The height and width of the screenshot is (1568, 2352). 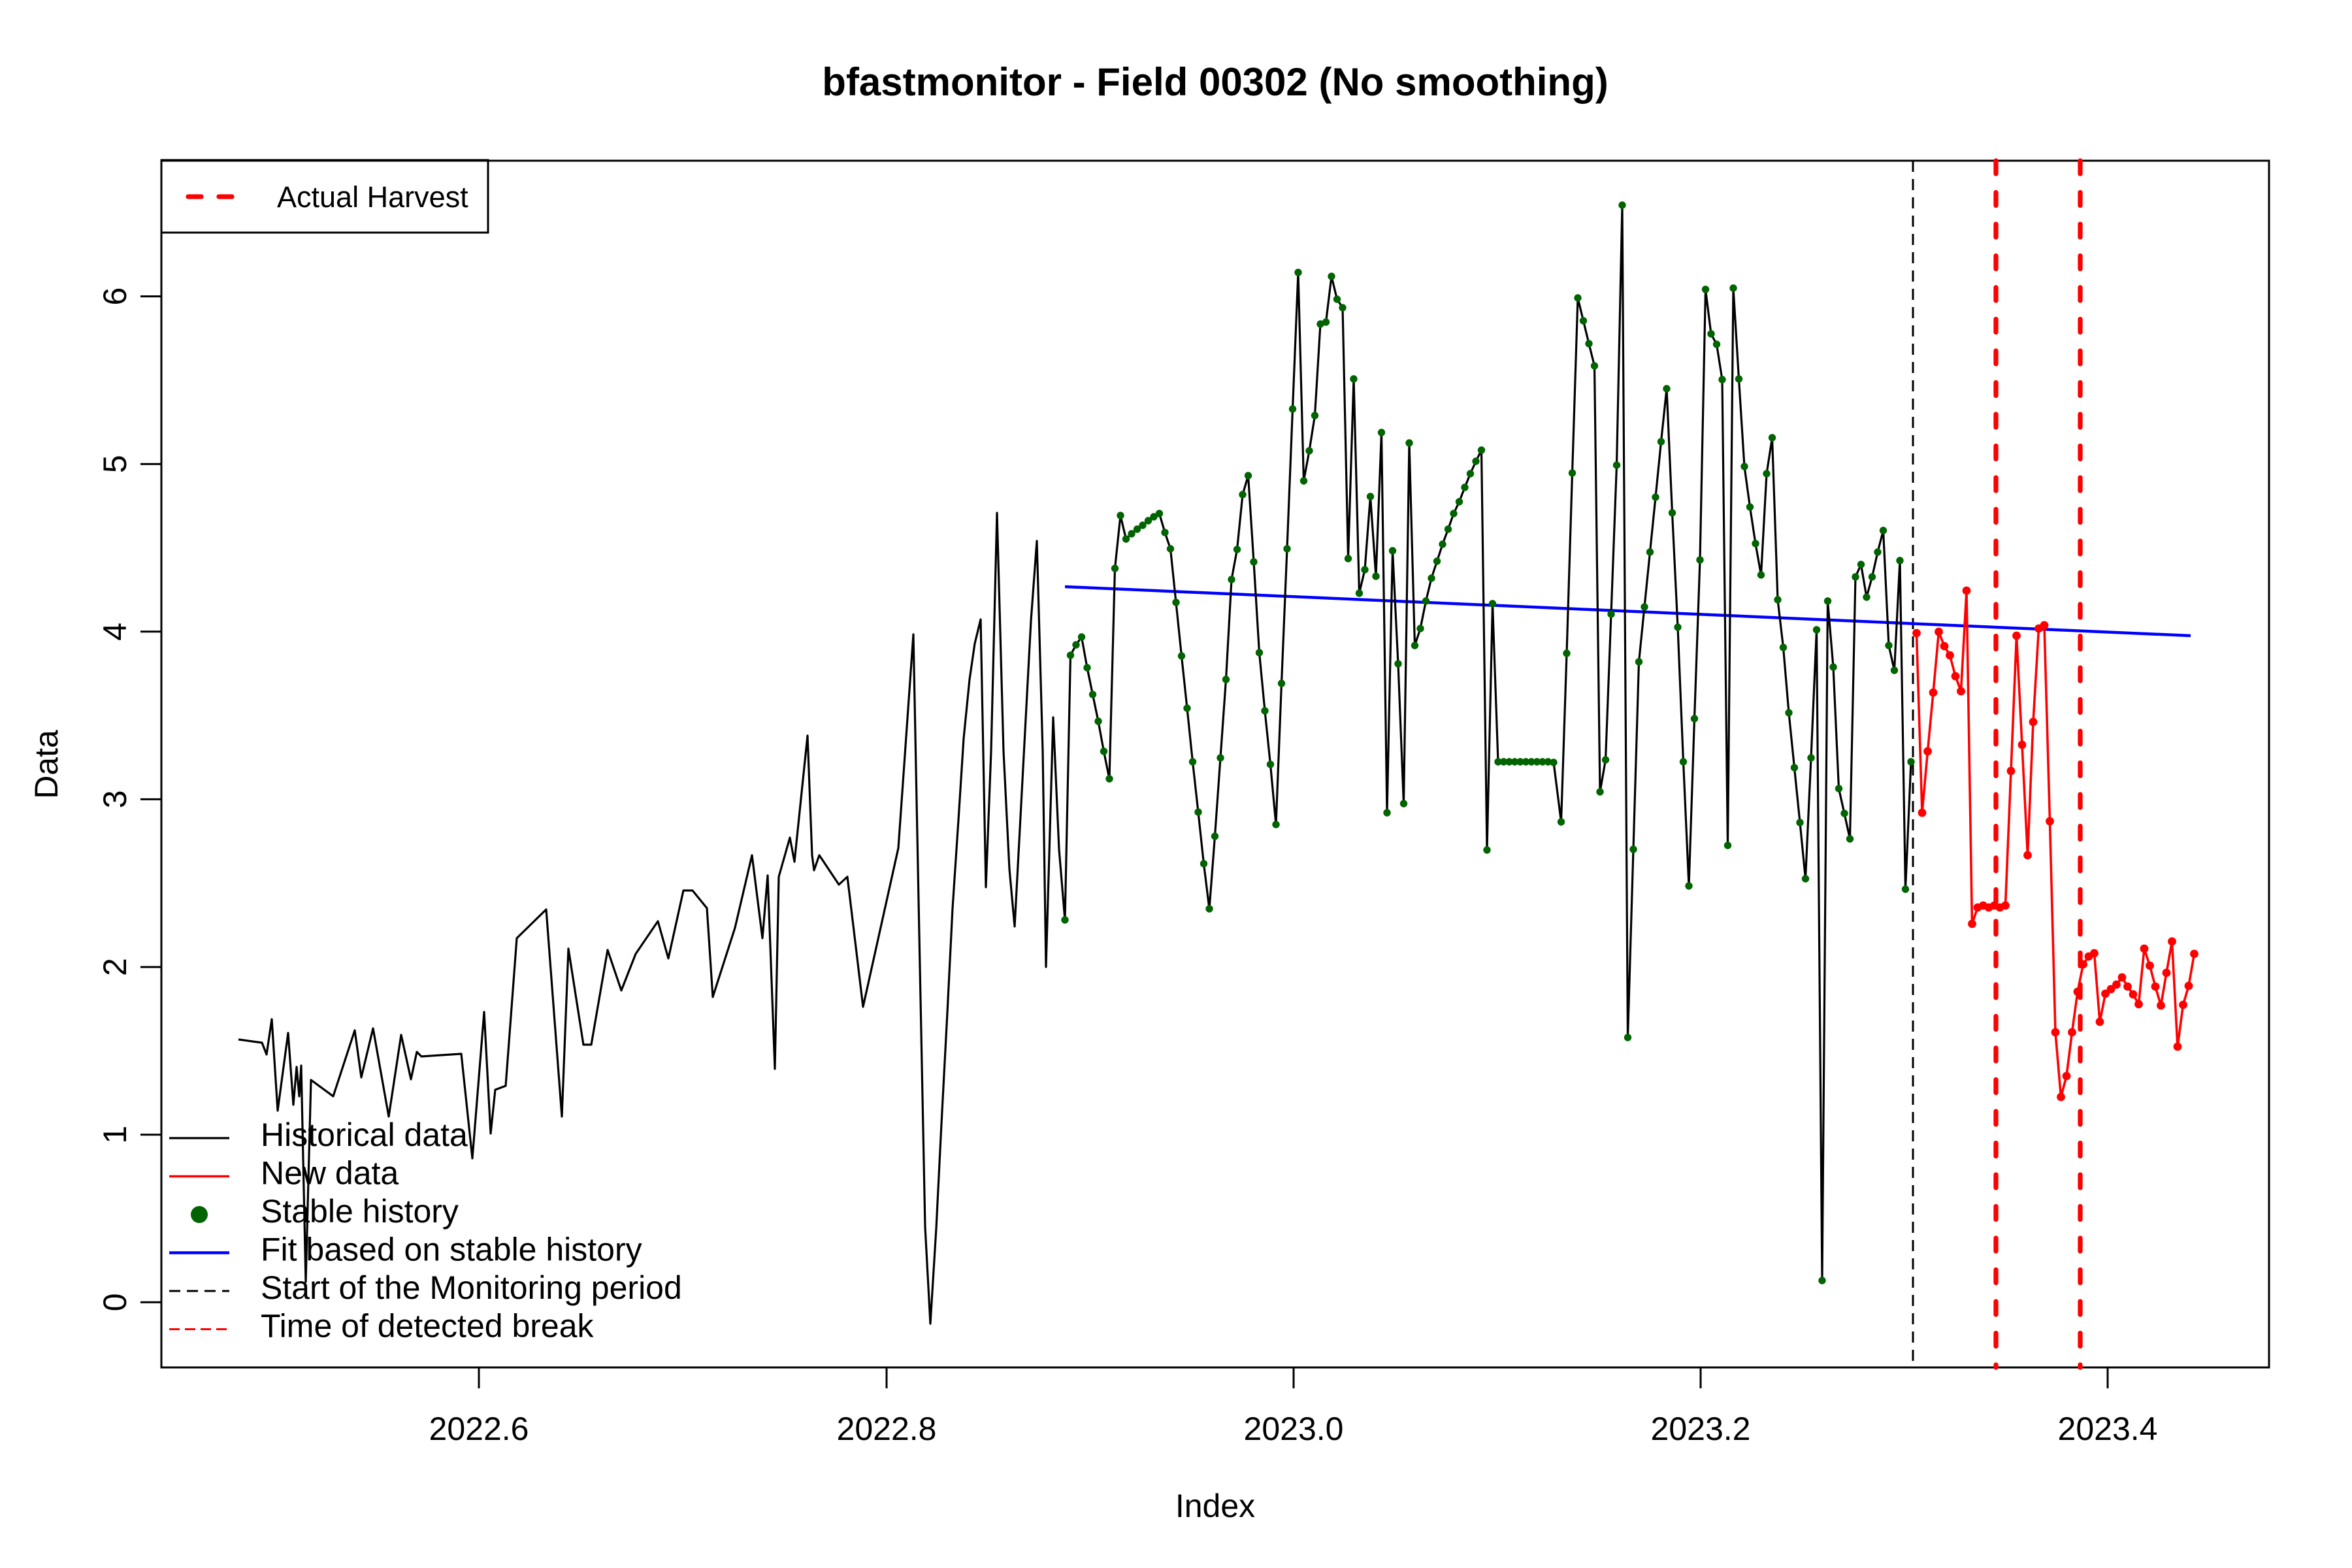 What do you see at coordinates (1701, 1429) in the screenshot?
I see `svg-text: 2023.2` at bounding box center [1701, 1429].